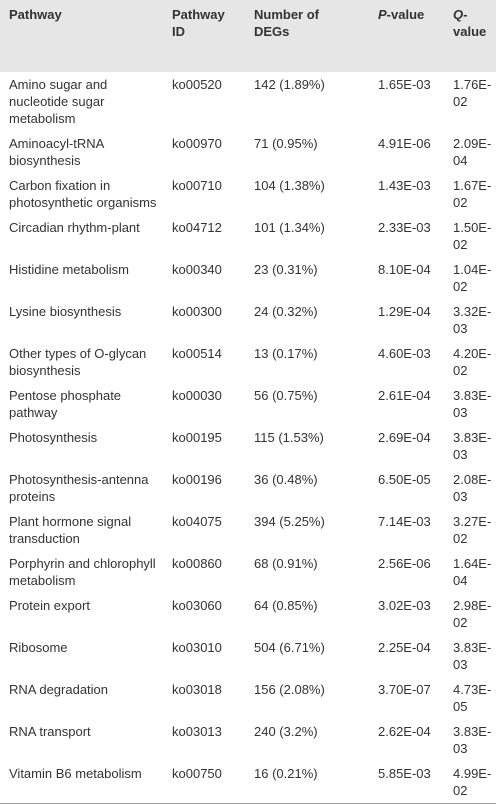  What do you see at coordinates (86, 36) in the screenshot?
I see `header-cell: Pathway` at bounding box center [86, 36].